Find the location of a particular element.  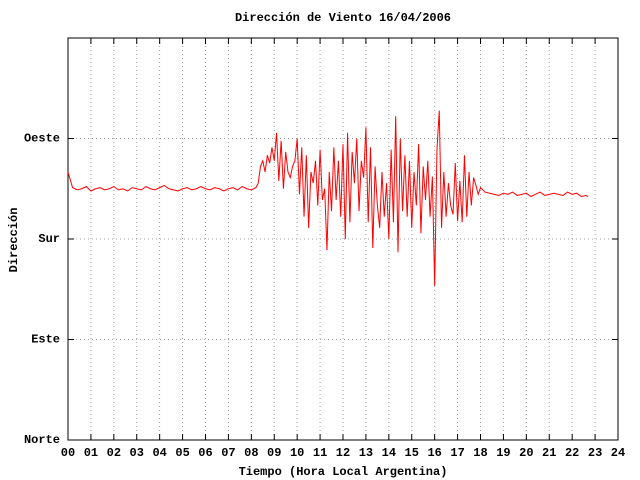

x-tick-label: 06 is located at coordinates (205, 453).